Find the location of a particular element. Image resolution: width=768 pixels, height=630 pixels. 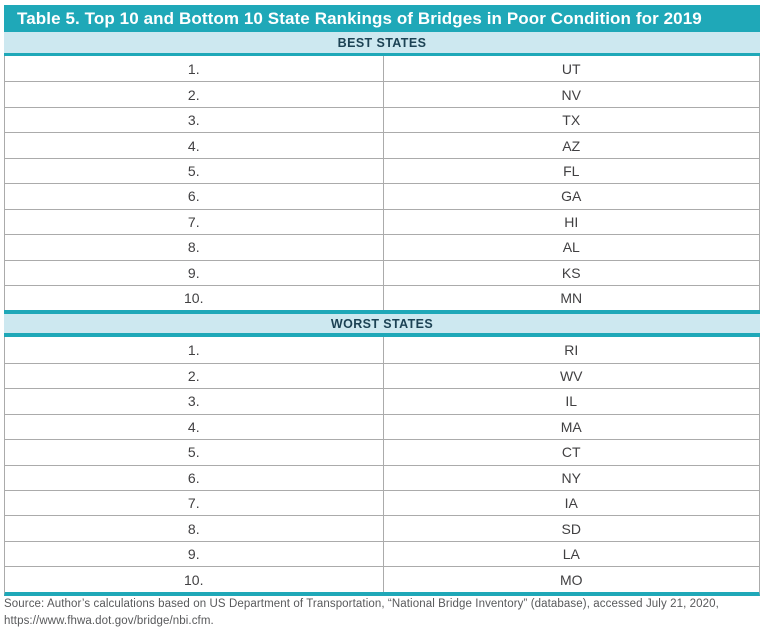

section-header-best-states: BEST STATES is located at coordinates (382, 44).